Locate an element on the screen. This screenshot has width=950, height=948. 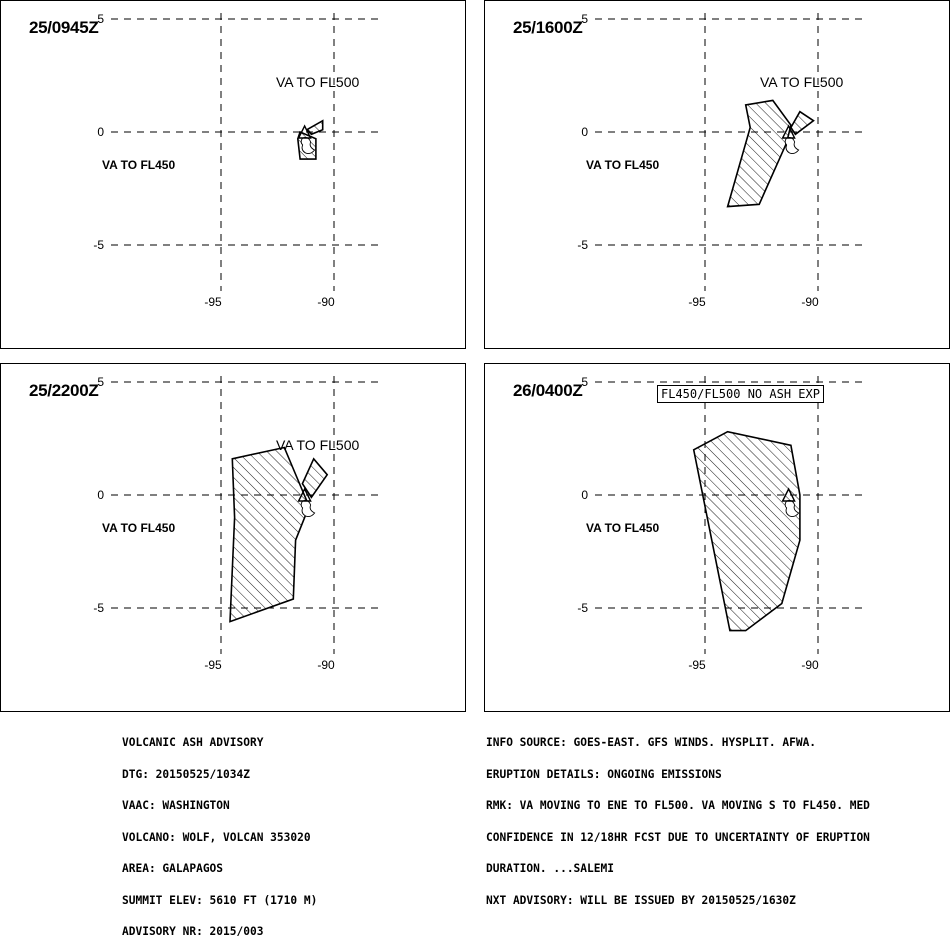
advisory-line: DURATION. ...SALEMI is located at coordinates (550, 868).